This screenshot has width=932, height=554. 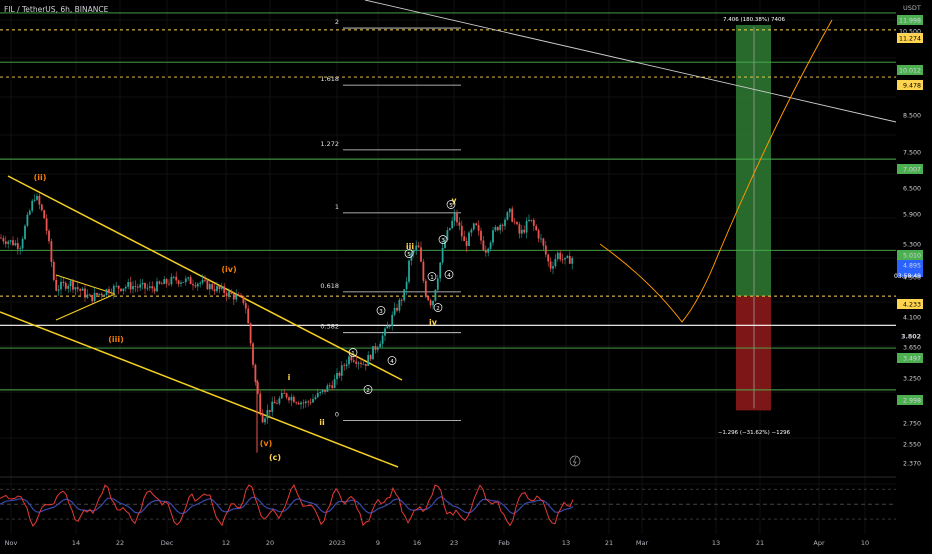 I want to click on time-tick-10: Feb, so click(x=504, y=543).